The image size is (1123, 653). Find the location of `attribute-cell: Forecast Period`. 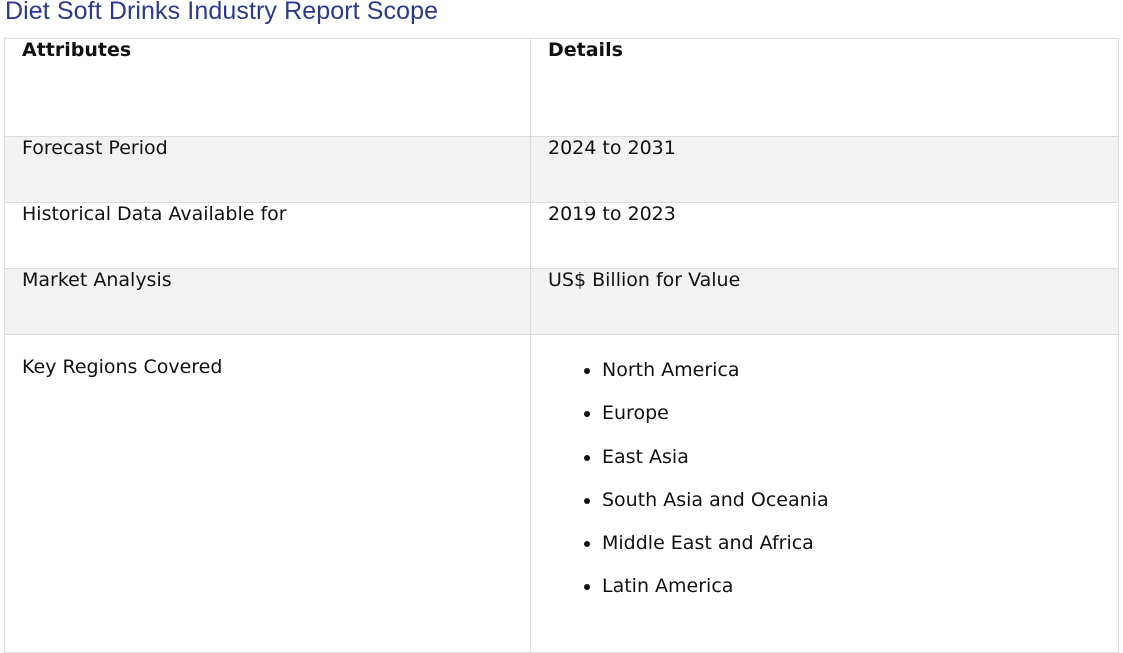

attribute-cell: Forecast Period is located at coordinates (267, 169).